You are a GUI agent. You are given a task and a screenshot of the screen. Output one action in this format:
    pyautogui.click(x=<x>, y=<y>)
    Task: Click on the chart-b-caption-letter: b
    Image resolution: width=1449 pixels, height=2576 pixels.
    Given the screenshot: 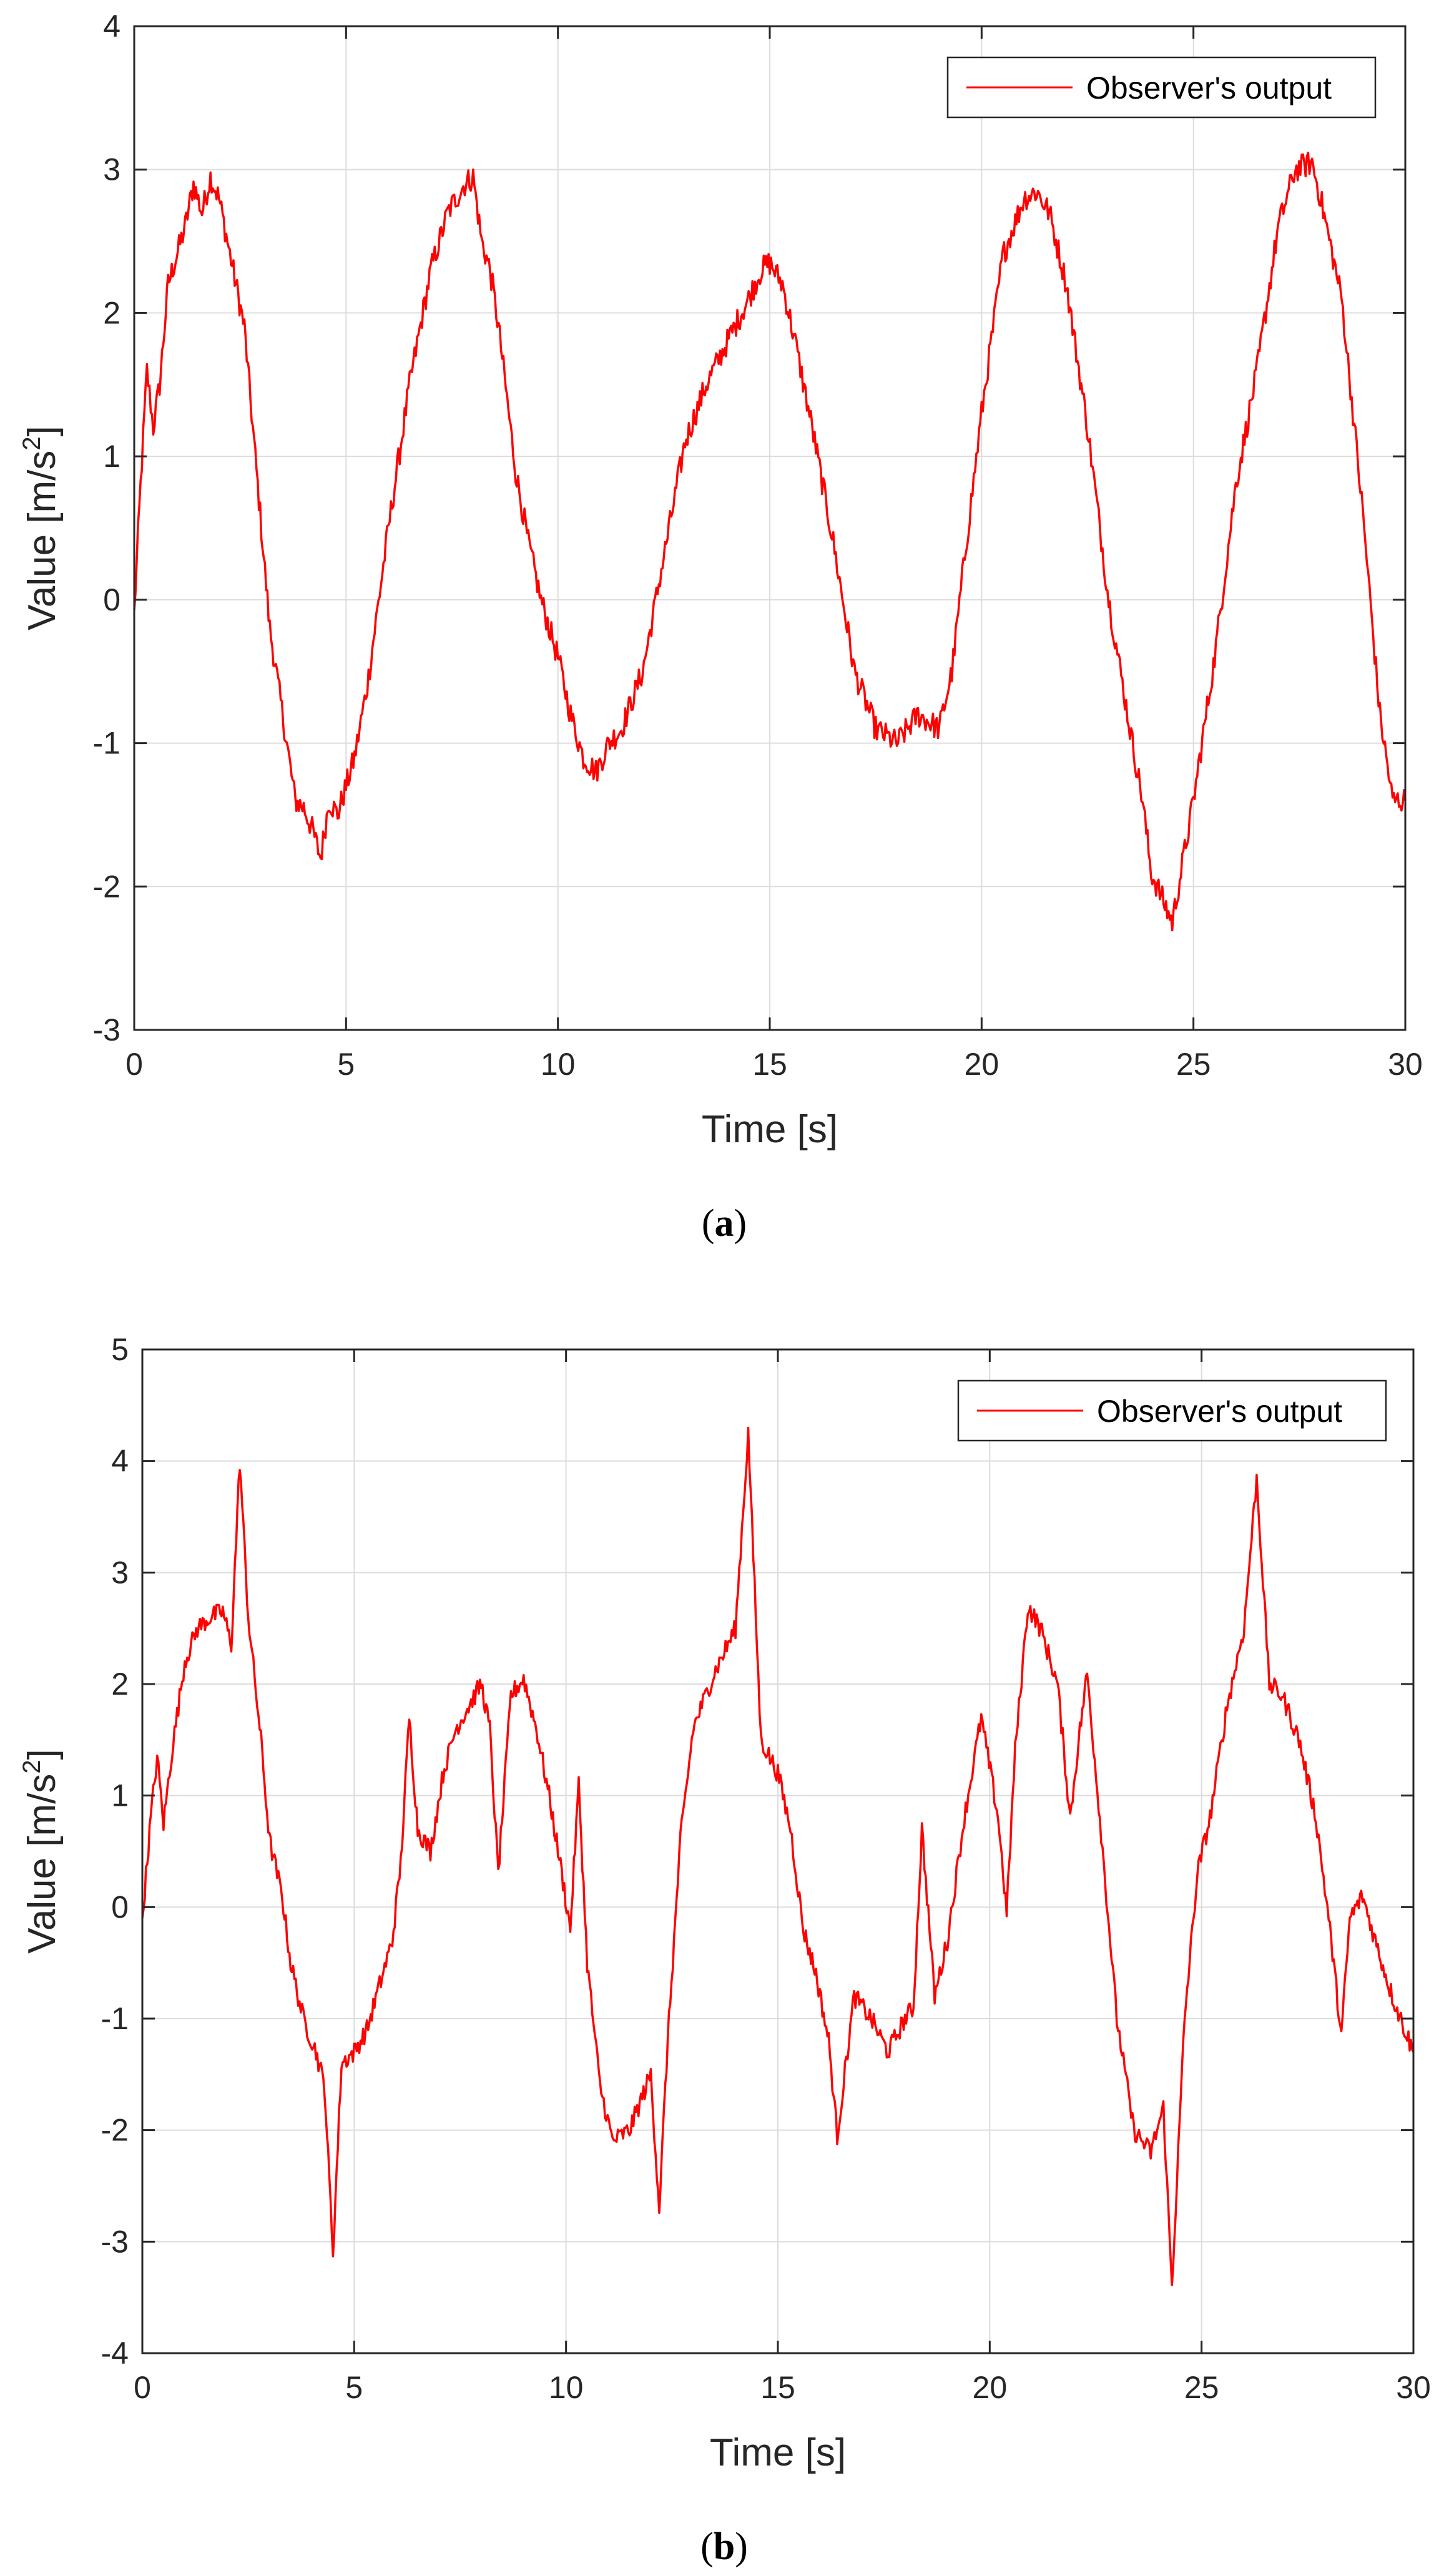 What is the action you would take?
    pyautogui.click(x=724, y=2546)
    